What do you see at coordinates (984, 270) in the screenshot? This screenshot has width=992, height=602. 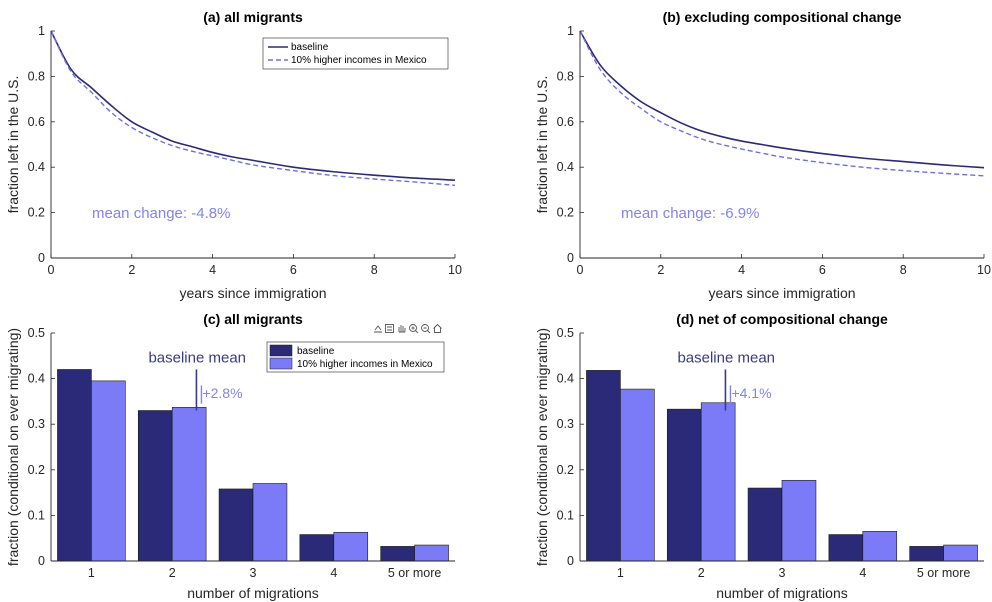 I see `x-tick-label: 10` at bounding box center [984, 270].